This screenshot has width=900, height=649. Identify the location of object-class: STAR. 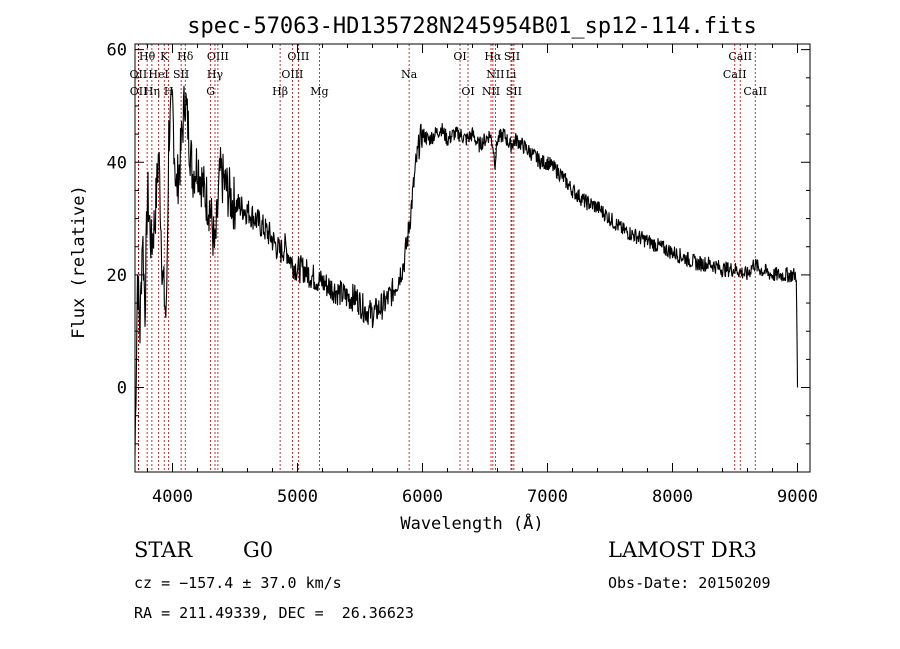
(163, 550).